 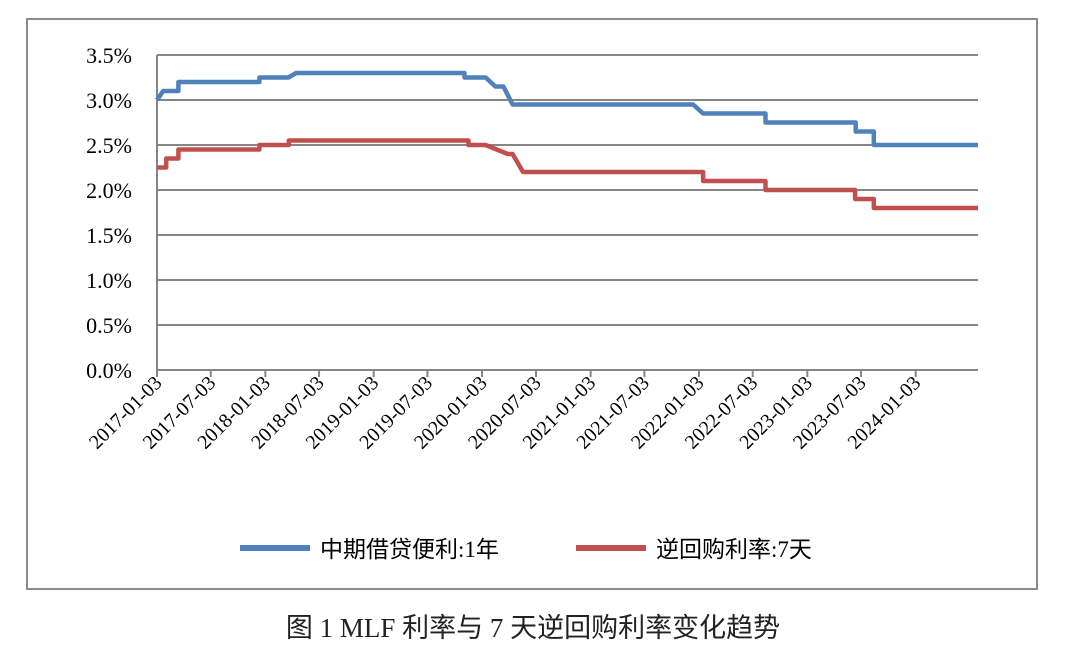 What do you see at coordinates (109, 190) in the screenshot?
I see `y-tick-label: 2.0%` at bounding box center [109, 190].